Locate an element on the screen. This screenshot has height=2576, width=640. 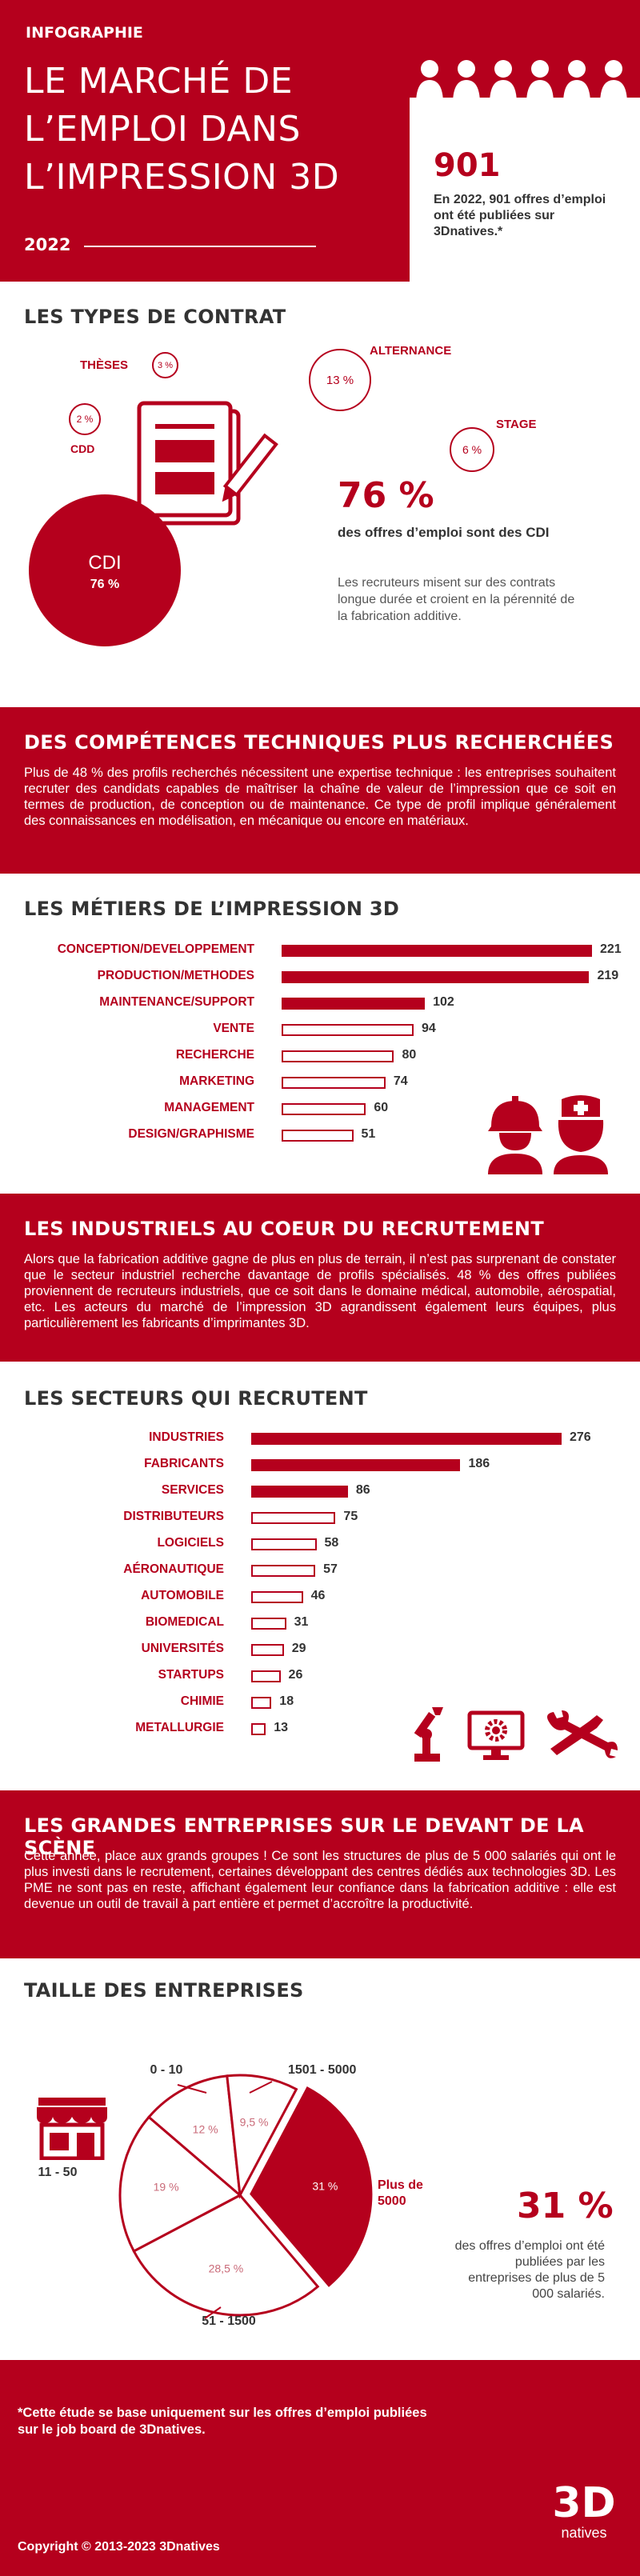
contracts-big-stat: 76 % is located at coordinates (386, 495).